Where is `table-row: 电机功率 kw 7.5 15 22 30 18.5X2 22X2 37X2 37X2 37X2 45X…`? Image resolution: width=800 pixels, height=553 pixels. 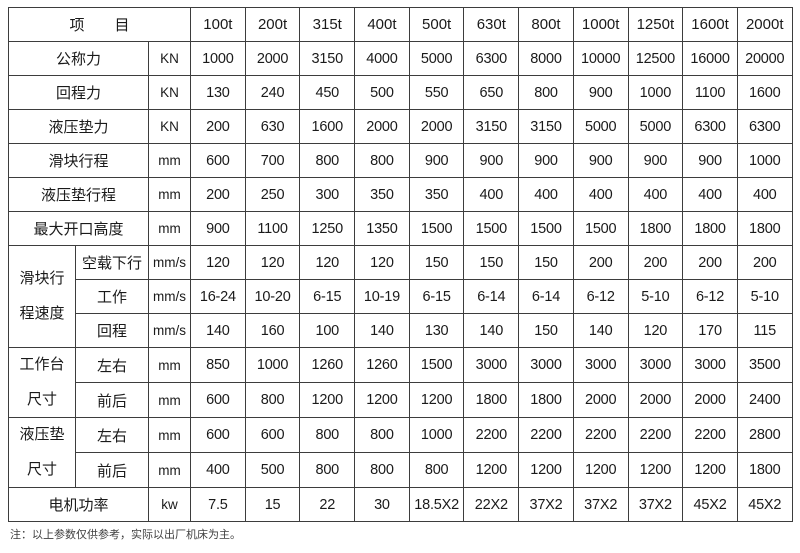
table-row: 电机功率 kw 7.5 15 22 30 18.5X2 22X2 37X2 37X2 37X2 45X… is located at coordinates (400, 504).